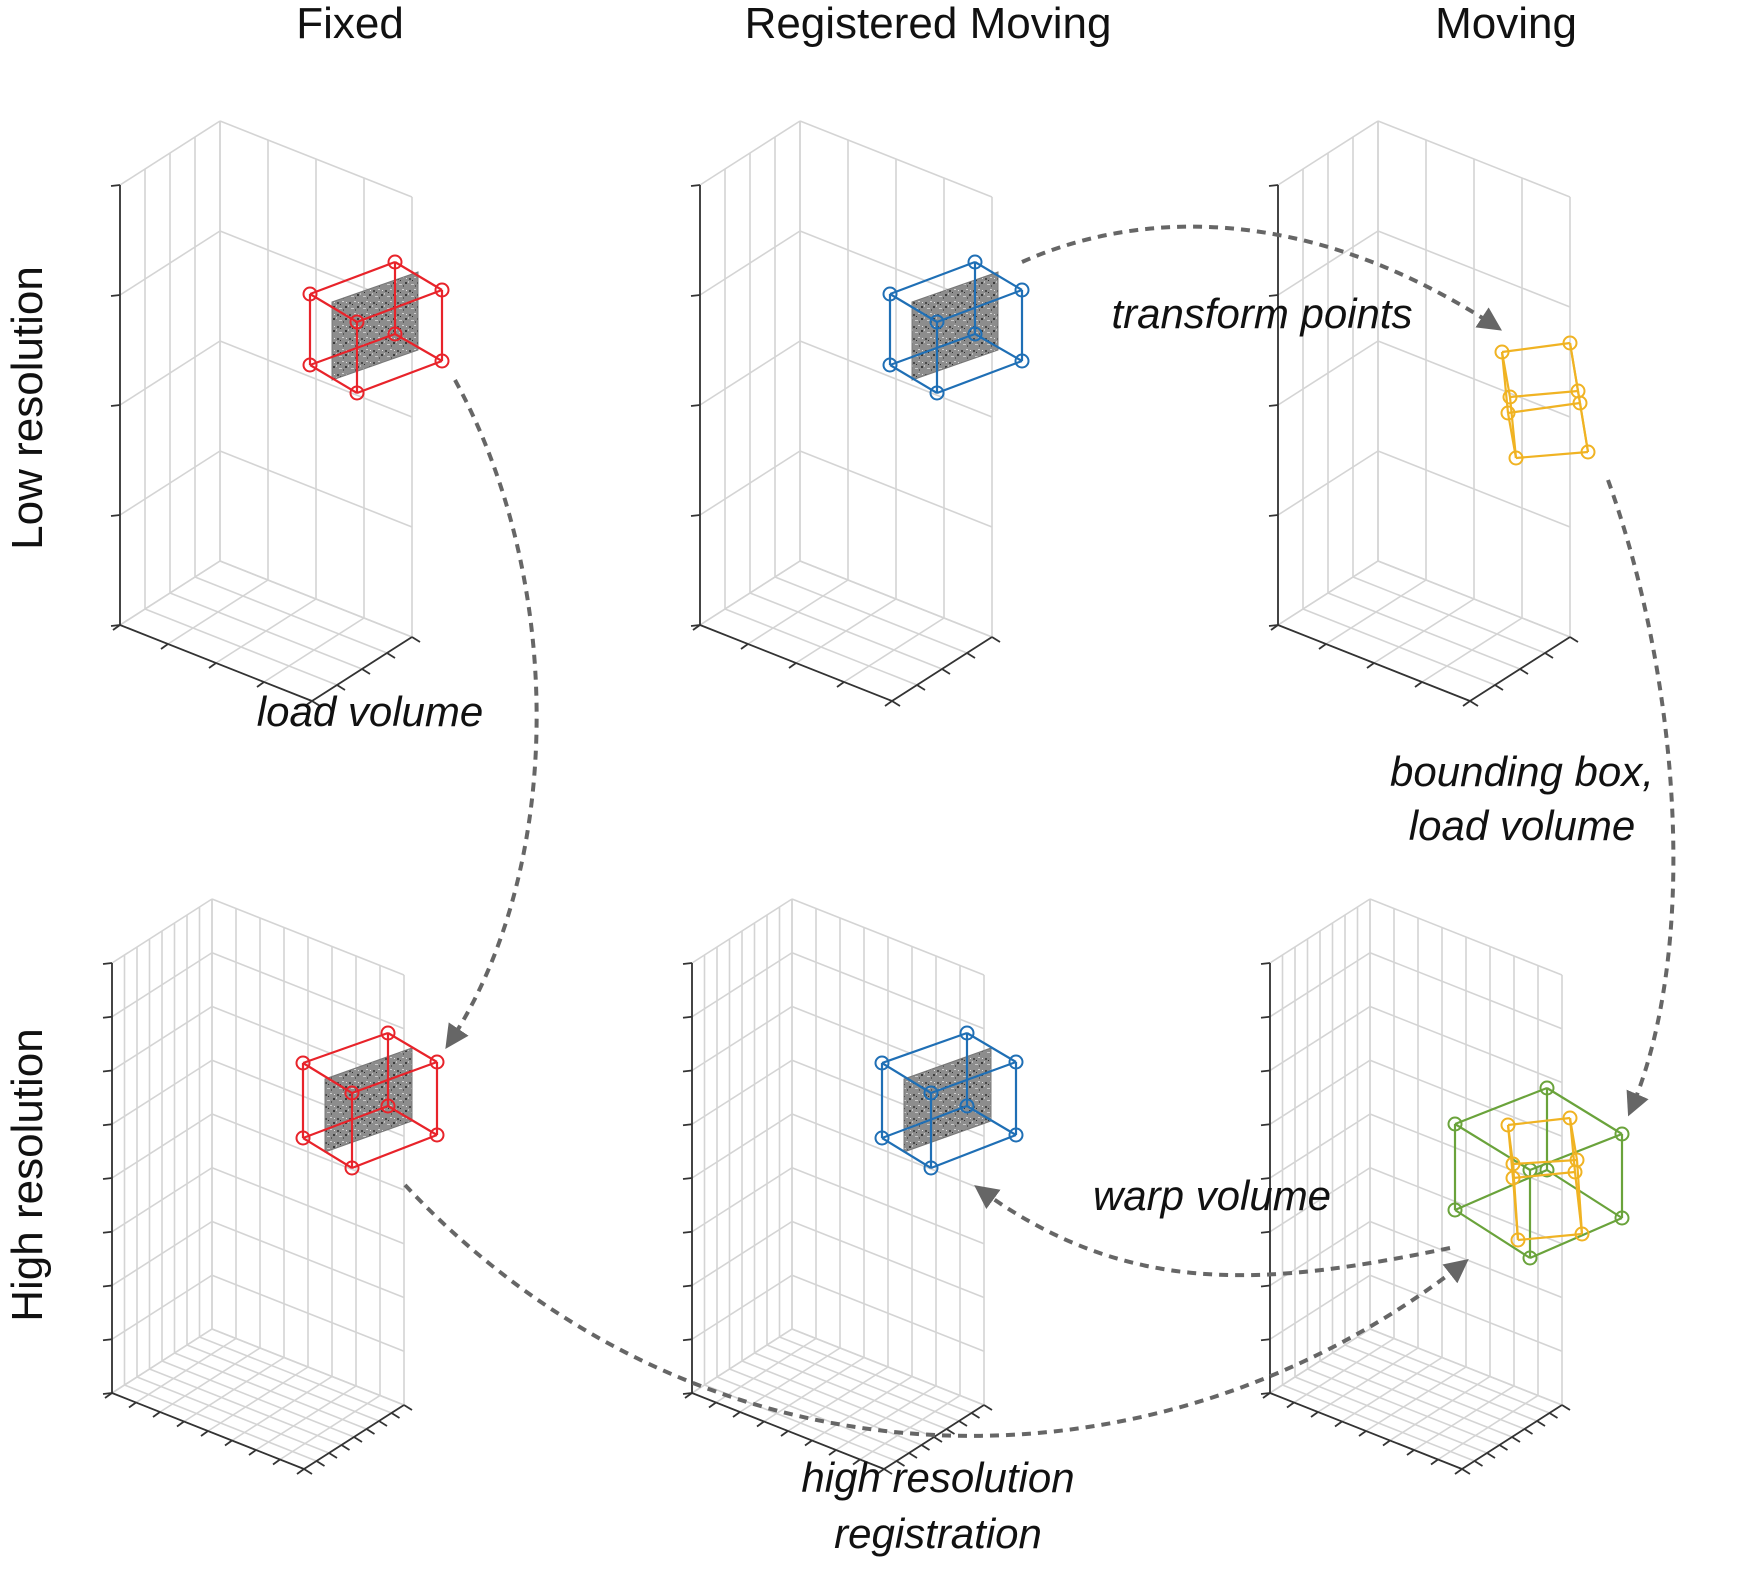 The image size is (1752, 1575). What do you see at coordinates (1506, 24) in the screenshot?
I see `column-title-moving: Moving` at bounding box center [1506, 24].